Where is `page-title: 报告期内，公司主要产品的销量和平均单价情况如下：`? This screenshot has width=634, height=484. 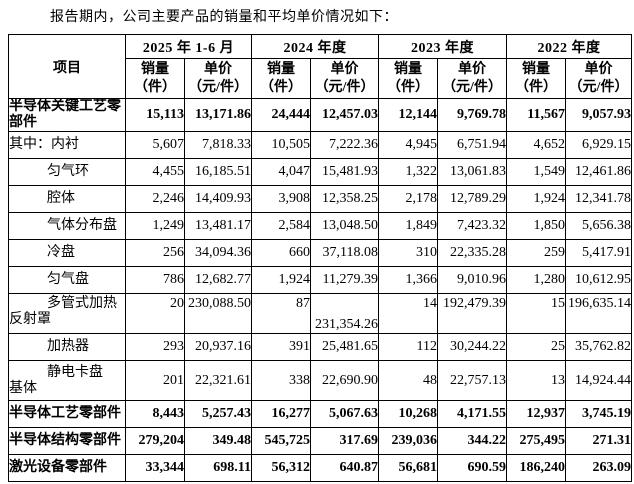
page-title: 报告期内，公司主要产品的销量和平均单价情况如下： is located at coordinates (224, 17).